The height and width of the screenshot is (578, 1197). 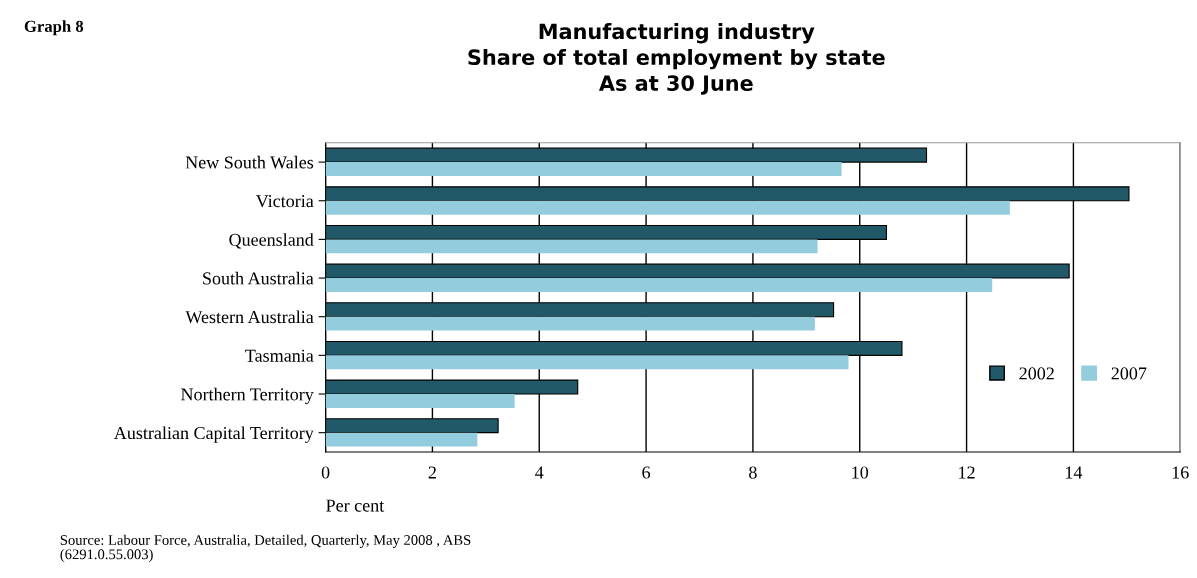 I want to click on y-tick-label: New South Wales, so click(x=249, y=162).